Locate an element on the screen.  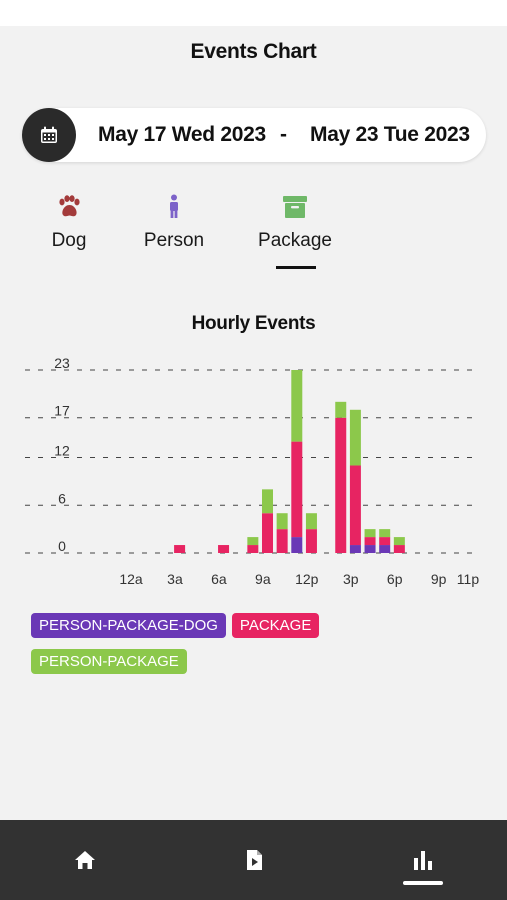
x-tick-label: 3a is located at coordinates (175, 579).